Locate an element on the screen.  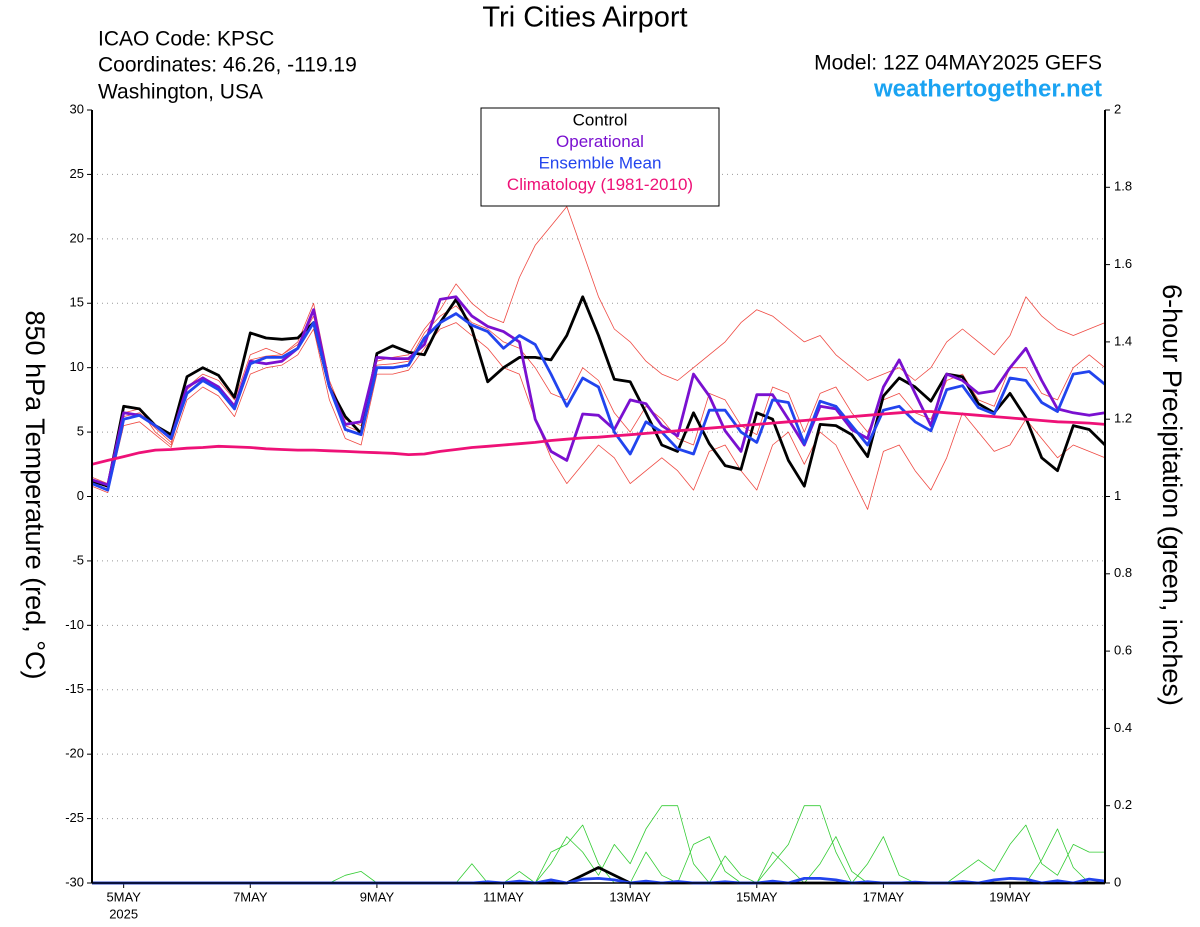
legend-box is located at coordinates (600, 157).